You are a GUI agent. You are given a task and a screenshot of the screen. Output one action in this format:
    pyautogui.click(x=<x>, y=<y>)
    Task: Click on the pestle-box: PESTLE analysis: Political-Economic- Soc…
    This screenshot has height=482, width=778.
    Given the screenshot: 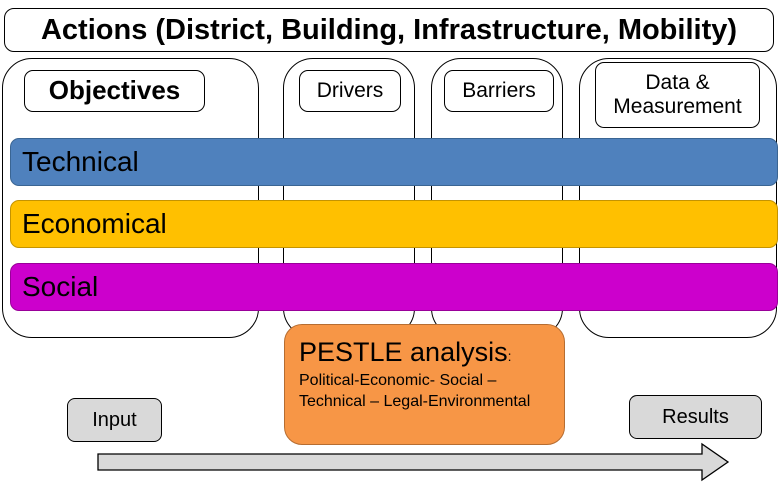 What is the action you would take?
    pyautogui.click(x=424, y=384)
    